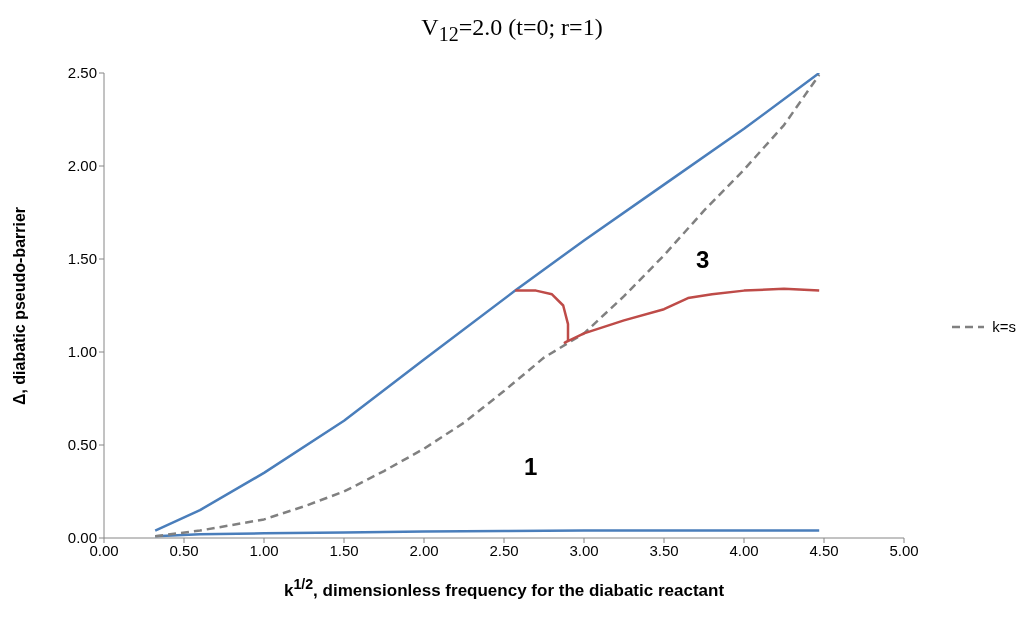  I want to click on x-tick-label: 2.00, so click(424, 550).